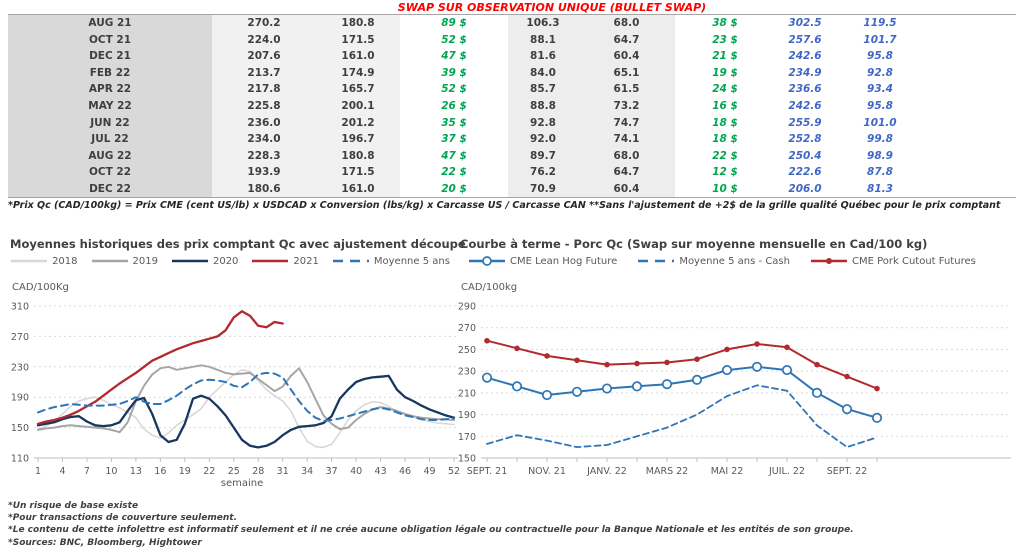 This screenshot has height=551, width=1024. What do you see at coordinates (880, 155) in the screenshot?
I see `table-cell: 98.9` at bounding box center [880, 155].